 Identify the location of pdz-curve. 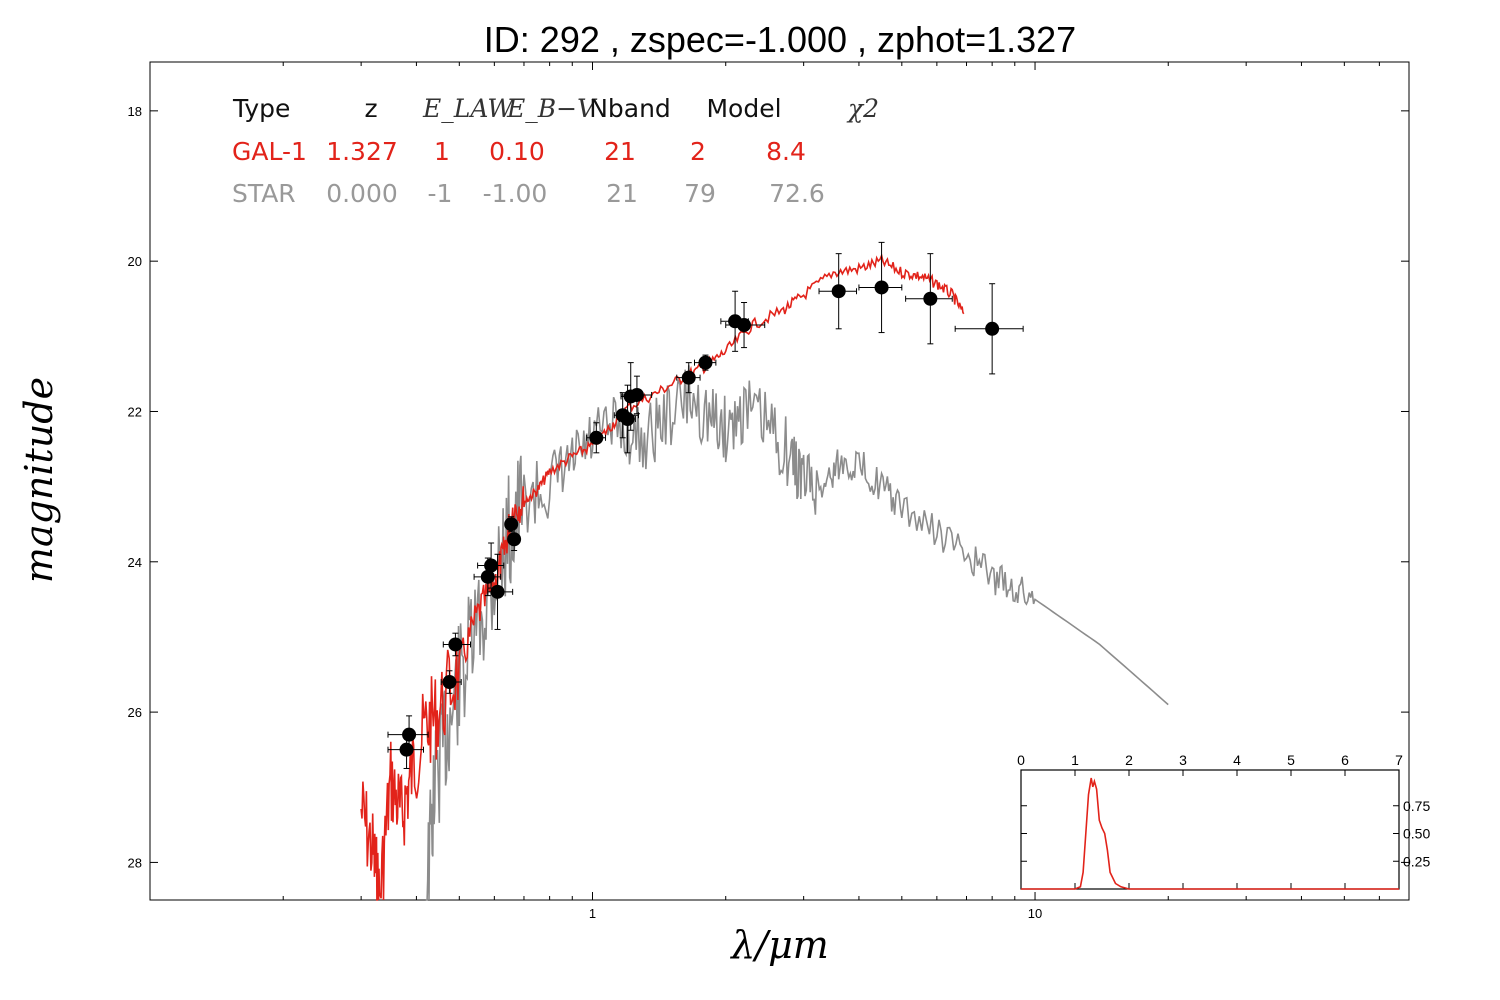
(1210, 833).